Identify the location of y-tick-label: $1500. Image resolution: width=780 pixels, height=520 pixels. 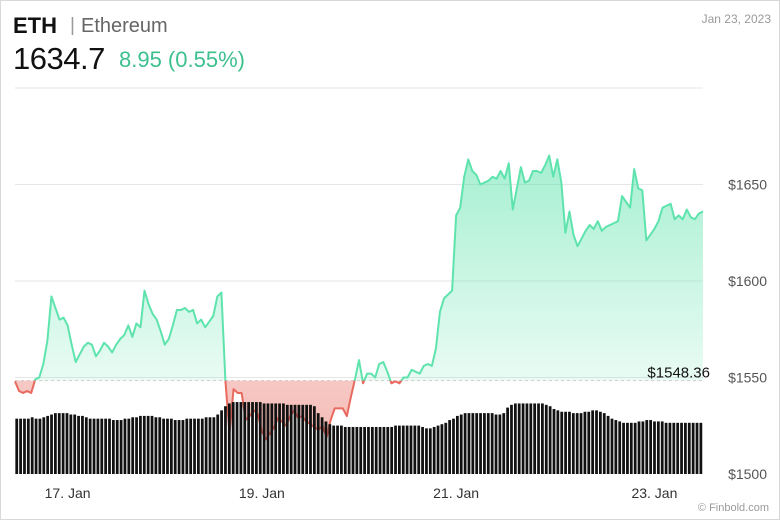
(747, 474).